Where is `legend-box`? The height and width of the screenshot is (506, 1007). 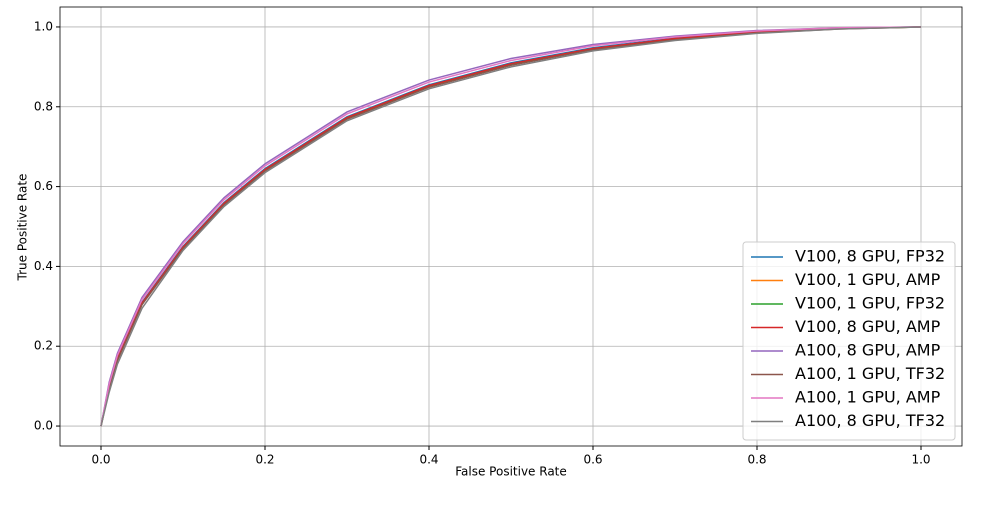
legend-box is located at coordinates (849, 341).